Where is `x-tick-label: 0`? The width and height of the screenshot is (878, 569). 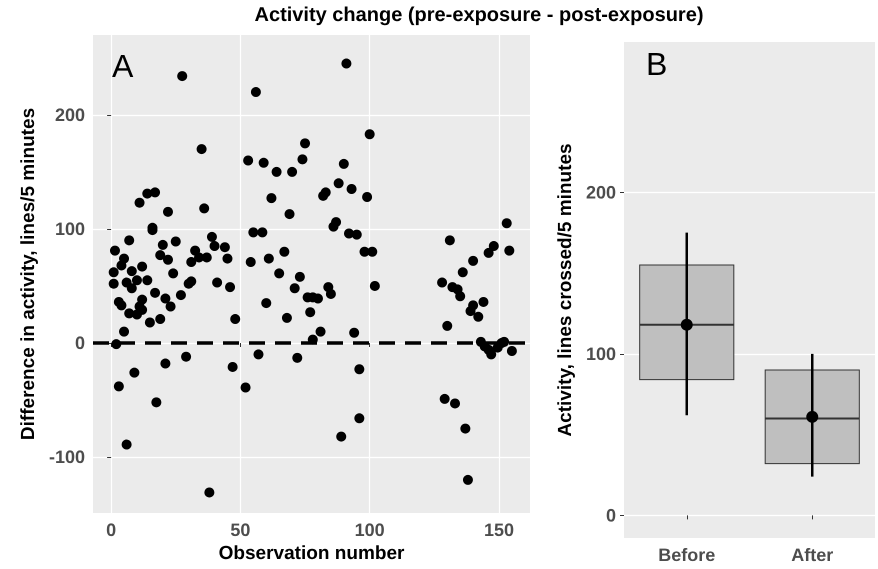
x-tick-label: 0 is located at coordinates (111, 530).